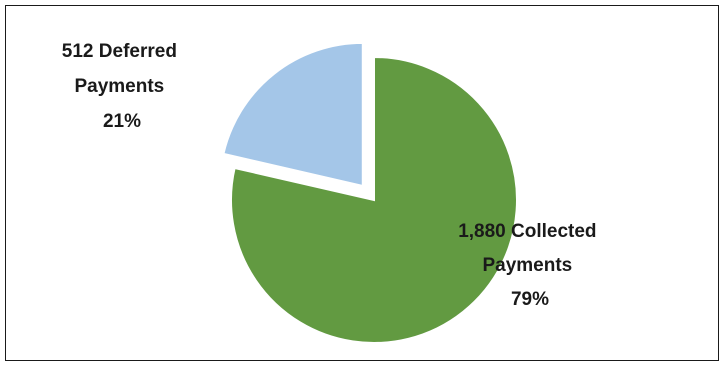  I want to click on pie-slice-deferred, so click(293, 114).